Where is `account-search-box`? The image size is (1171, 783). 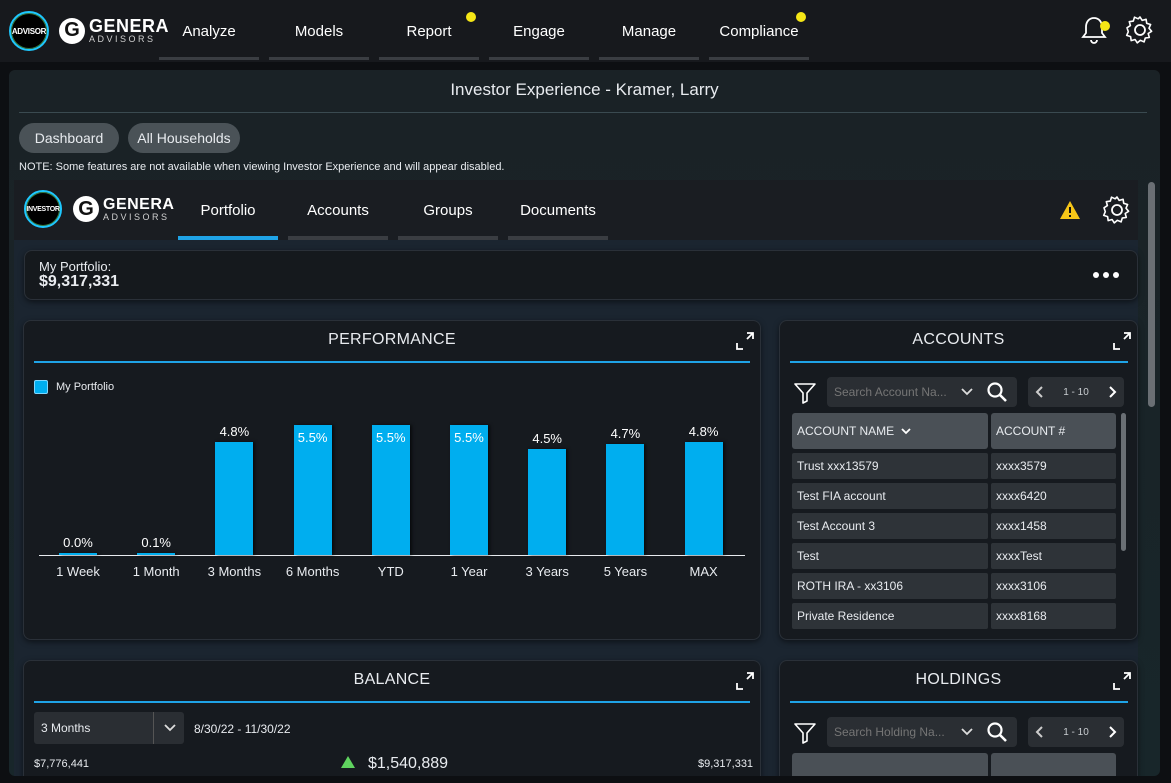
account-search-box is located at coordinates (922, 392).